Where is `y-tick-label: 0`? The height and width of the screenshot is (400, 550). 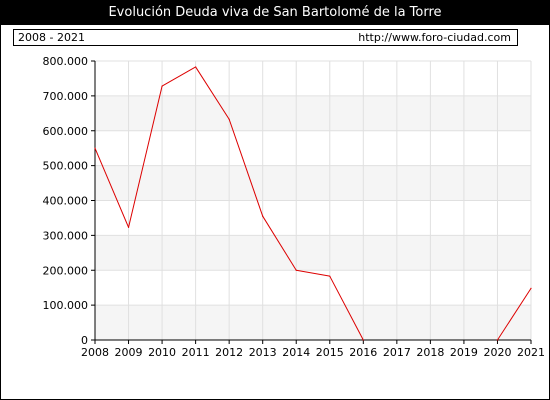 y-tick-label: 0 is located at coordinates (84, 340).